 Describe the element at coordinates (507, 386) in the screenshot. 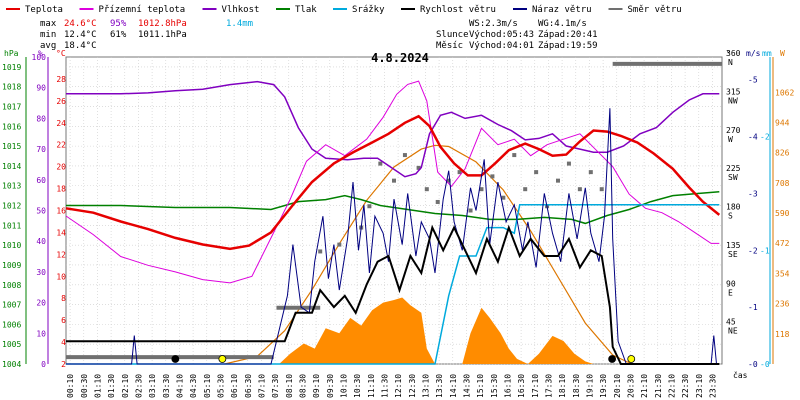

I see `x-tick-label: 16:10` at that location.